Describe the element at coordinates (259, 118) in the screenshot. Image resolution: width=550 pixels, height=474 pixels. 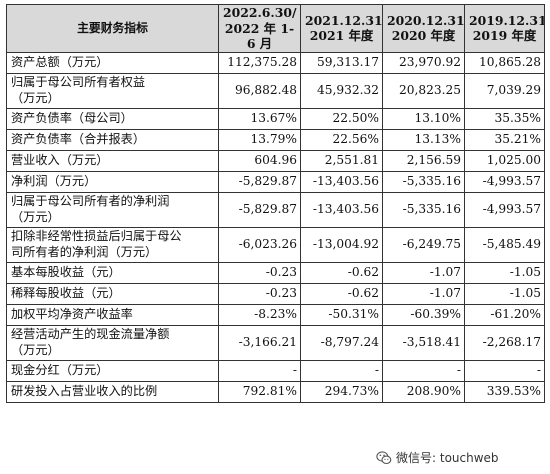
I see `row-value: 13.67%` at that location.